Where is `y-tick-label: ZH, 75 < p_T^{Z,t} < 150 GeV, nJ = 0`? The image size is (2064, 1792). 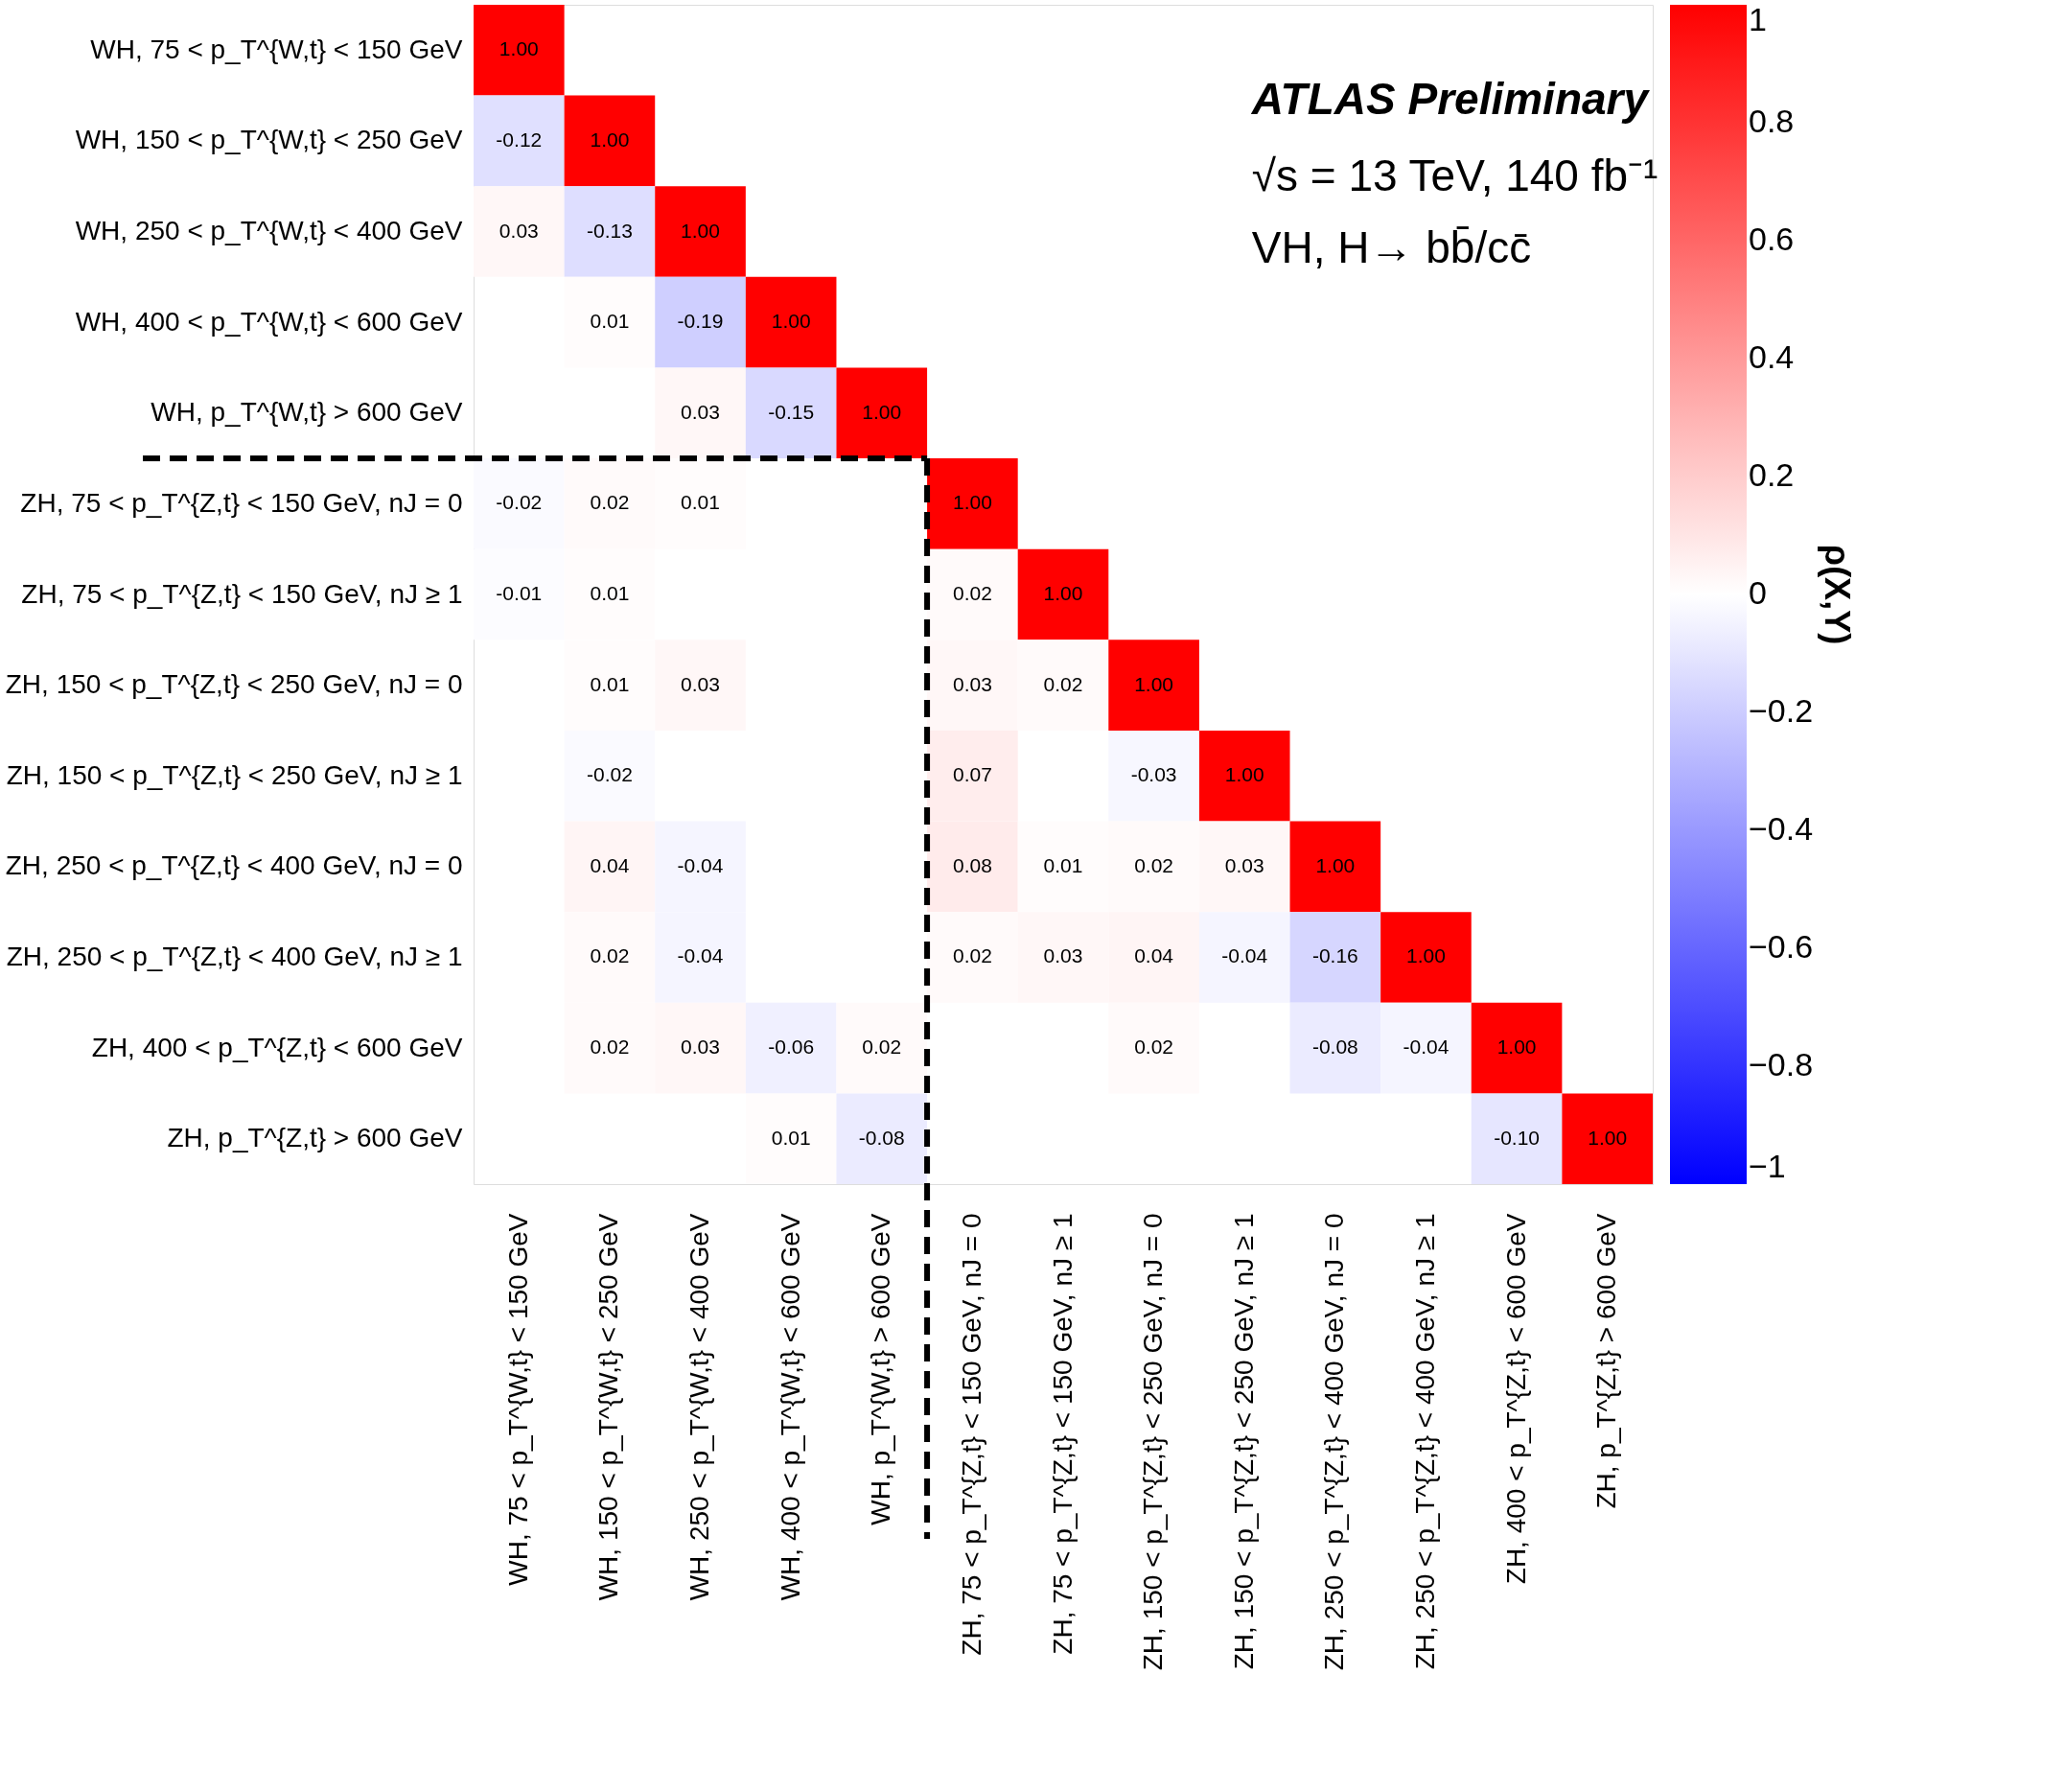 y-tick-label: ZH, 75 < p_T^{Z,t} < 150 GeV, nJ = 0 is located at coordinates (241, 502).